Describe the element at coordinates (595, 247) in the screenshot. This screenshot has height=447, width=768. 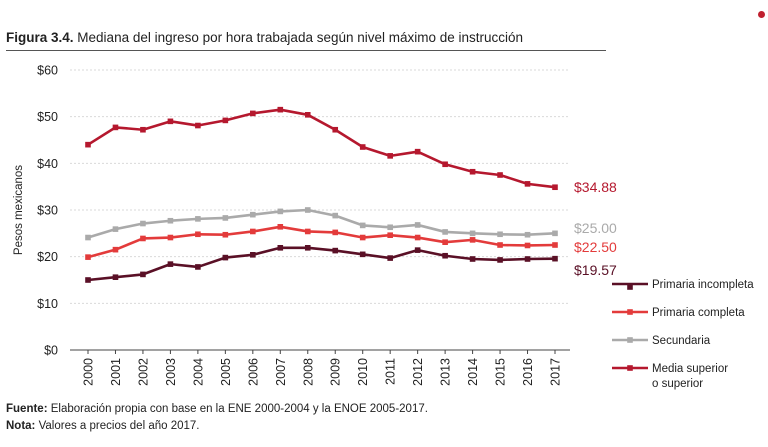
I see `end-value-label: $22.50` at that location.